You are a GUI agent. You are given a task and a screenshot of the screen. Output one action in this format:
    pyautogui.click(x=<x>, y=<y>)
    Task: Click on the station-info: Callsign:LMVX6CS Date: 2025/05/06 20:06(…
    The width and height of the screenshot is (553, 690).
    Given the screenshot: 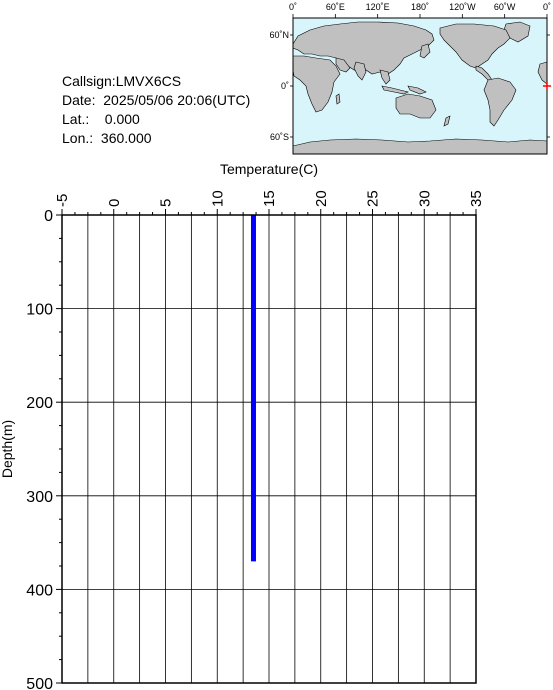 What is the action you would take?
    pyautogui.click(x=156, y=110)
    